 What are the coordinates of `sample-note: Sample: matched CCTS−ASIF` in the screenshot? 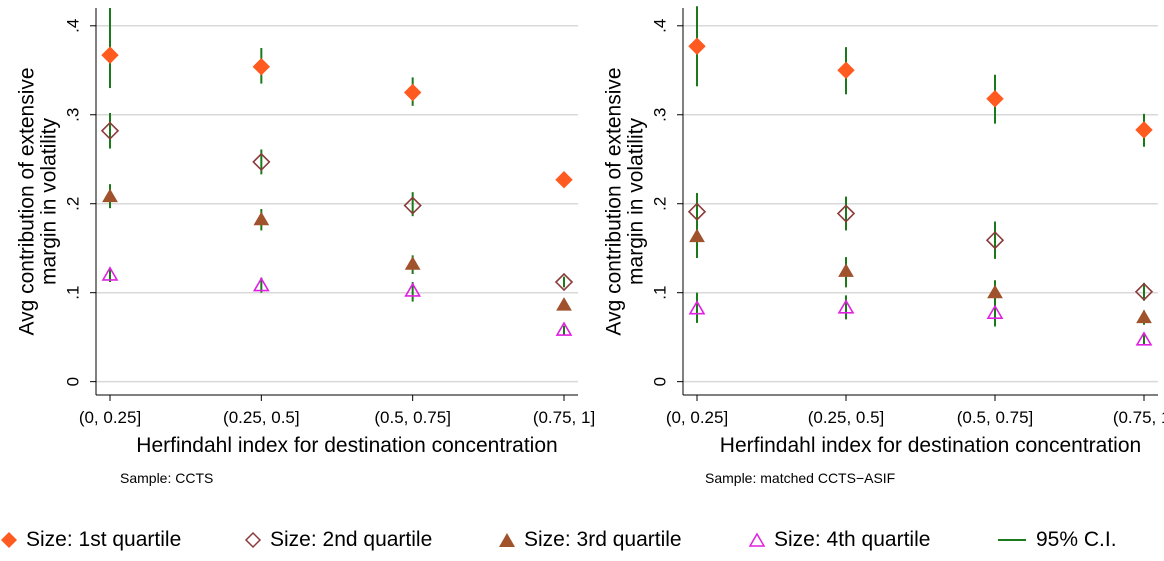 It's located at (800, 478).